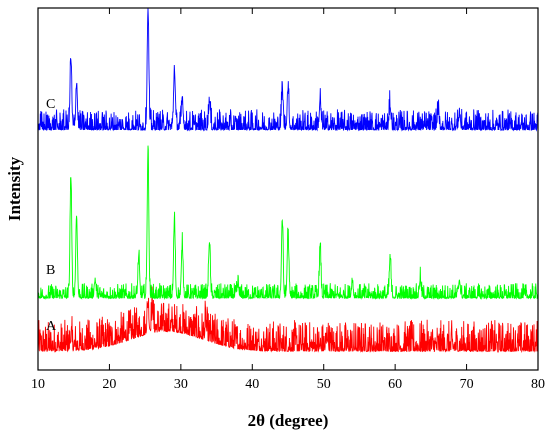 This screenshot has width=550, height=440. I want to click on x-tick-label: 60, so click(395, 384).